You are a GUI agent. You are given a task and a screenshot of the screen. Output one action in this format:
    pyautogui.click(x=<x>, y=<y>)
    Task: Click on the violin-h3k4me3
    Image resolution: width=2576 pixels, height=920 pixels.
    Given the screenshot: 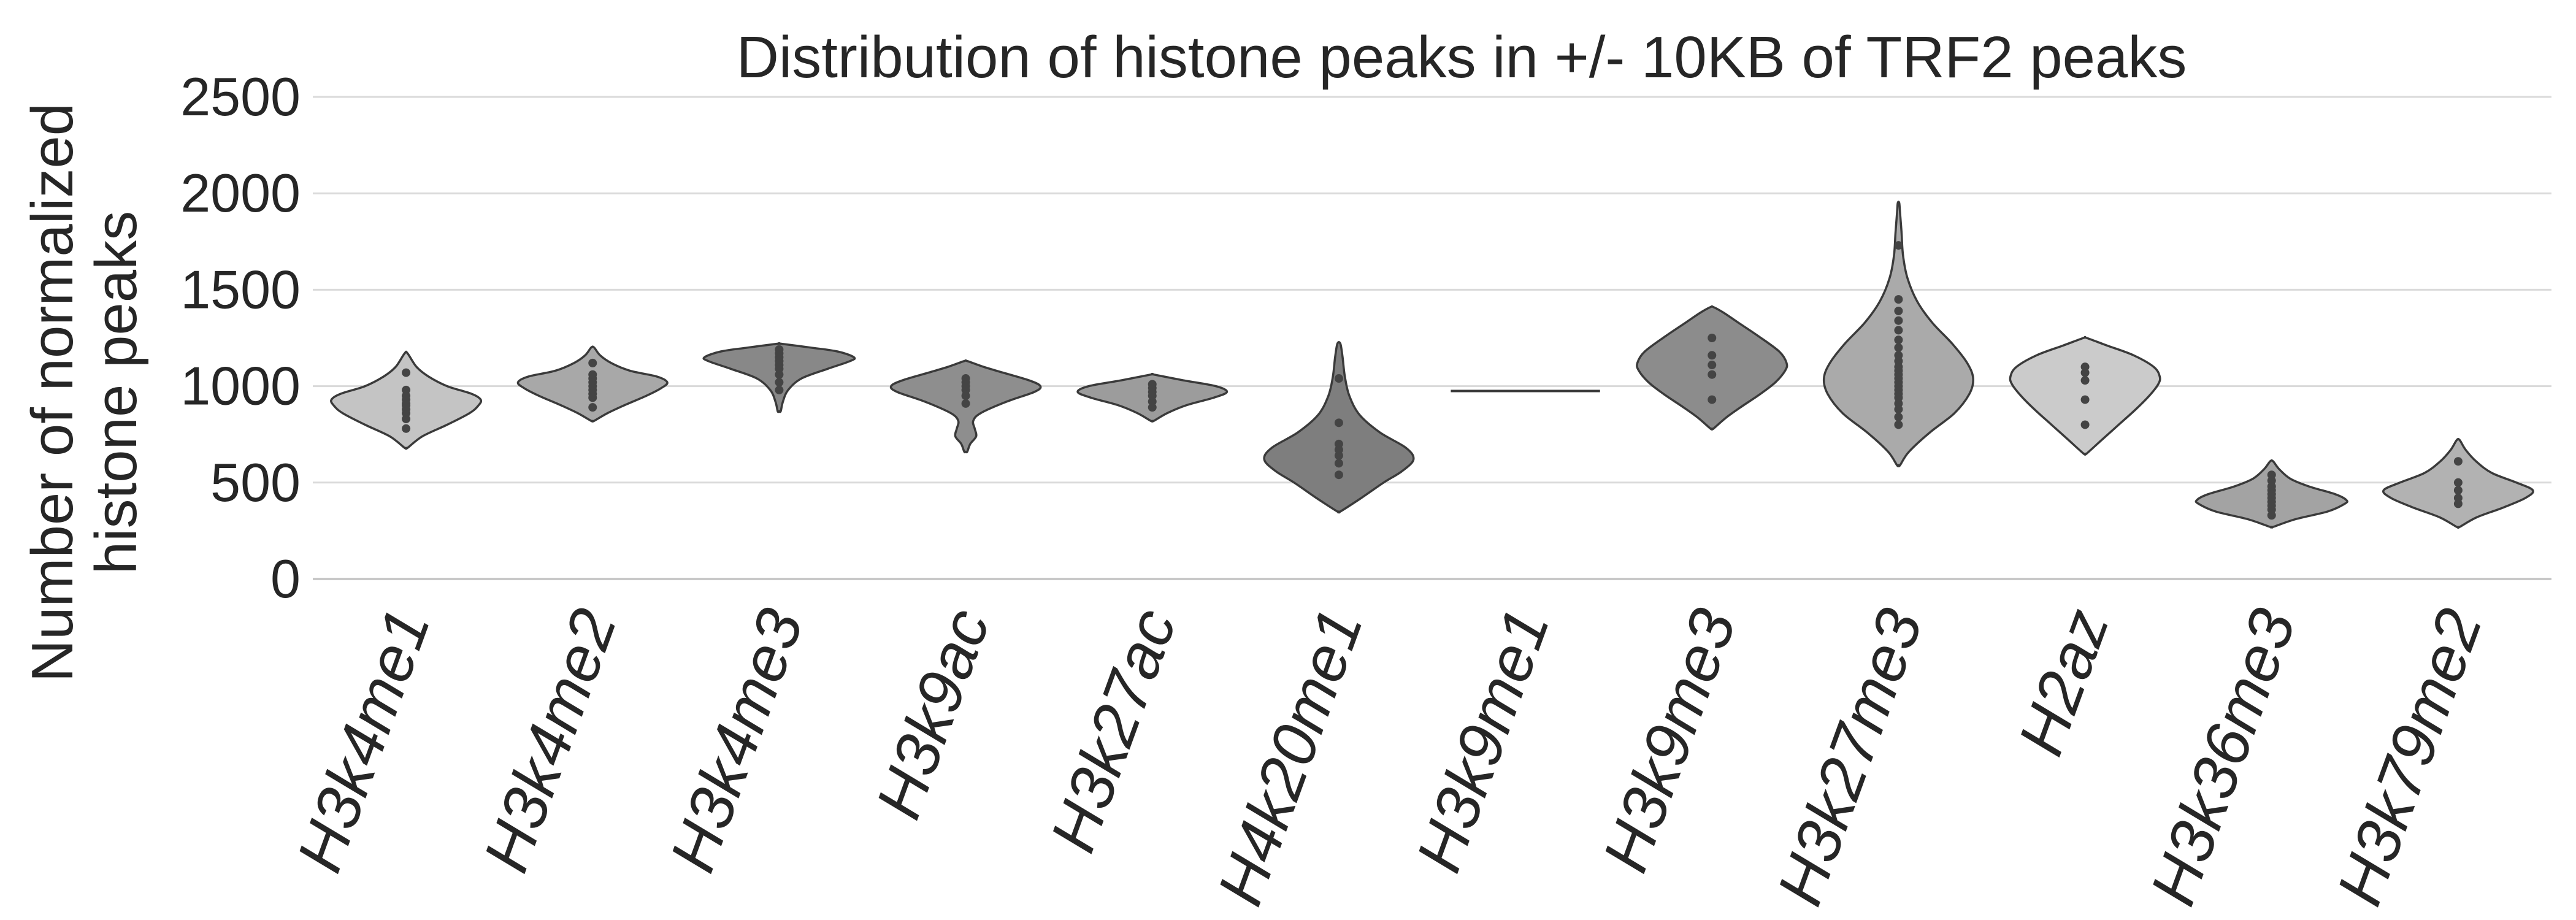 What is the action you would take?
    pyautogui.click(x=779, y=377)
    